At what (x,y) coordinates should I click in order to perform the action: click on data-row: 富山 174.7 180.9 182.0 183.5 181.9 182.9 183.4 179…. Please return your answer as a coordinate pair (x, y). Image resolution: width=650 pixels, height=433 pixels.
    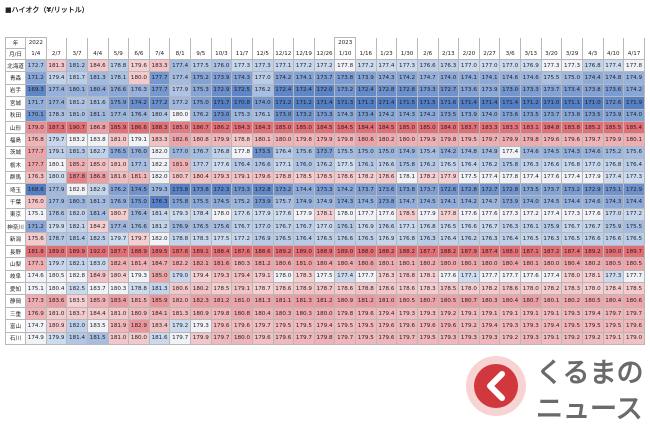
    Looking at the image, I should click on (325, 326).